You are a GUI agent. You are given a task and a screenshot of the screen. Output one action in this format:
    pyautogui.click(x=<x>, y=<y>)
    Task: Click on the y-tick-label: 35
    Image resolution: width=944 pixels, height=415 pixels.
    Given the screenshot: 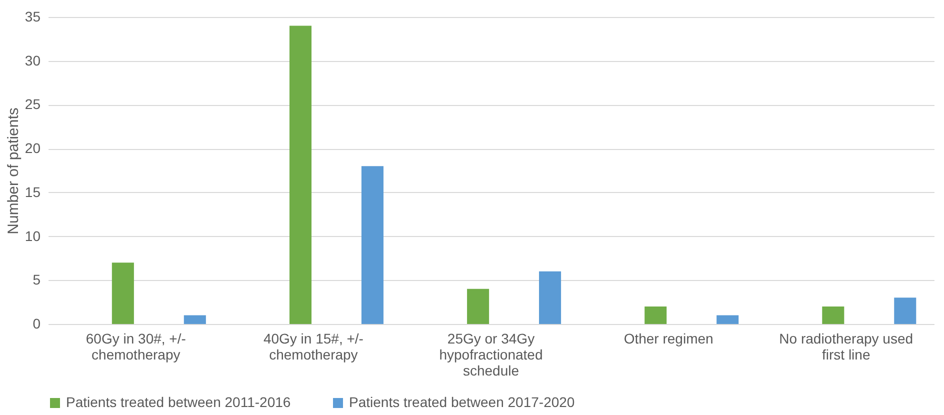 What is the action you would take?
    pyautogui.click(x=32, y=16)
    